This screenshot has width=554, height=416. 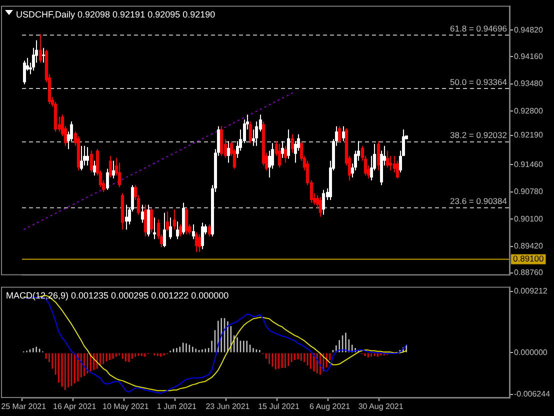 I want to click on chart-title: MACD(12,26,9) 0.001235 0.000295 0.001222 0.000000, so click(x=117, y=295).